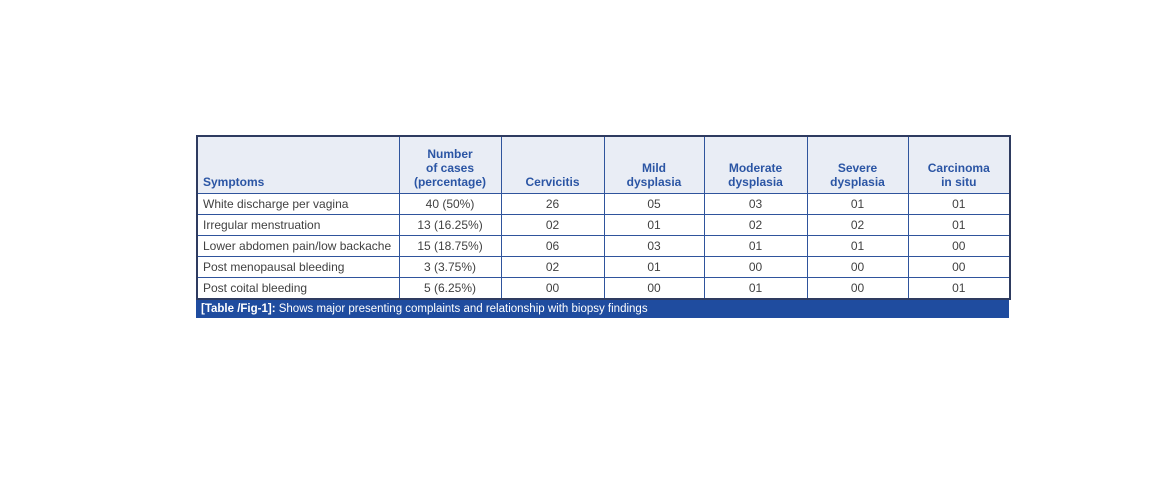 Image resolution: width=1169 pixels, height=490 pixels. I want to click on header-line: Mild, so click(654, 168).